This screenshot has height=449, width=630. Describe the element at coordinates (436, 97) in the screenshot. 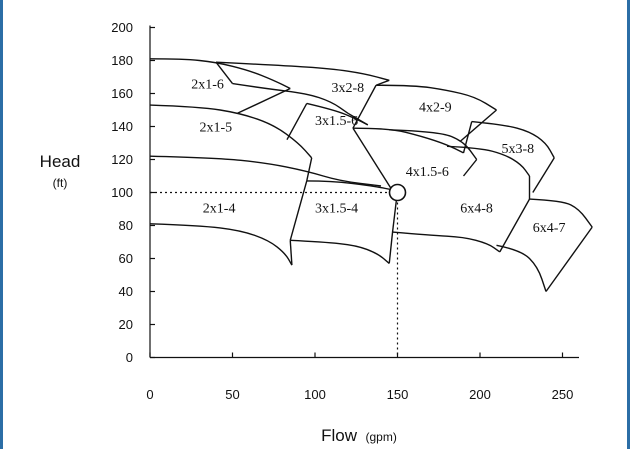

I see `pump-curve-4x2-9-top` at that location.